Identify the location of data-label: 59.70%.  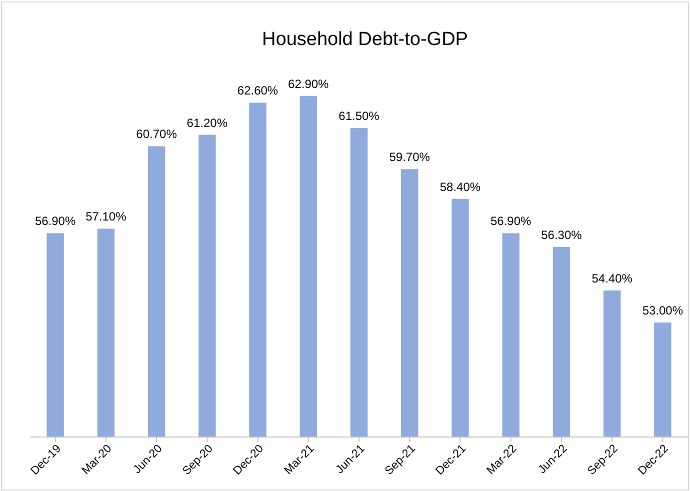
(409, 157).